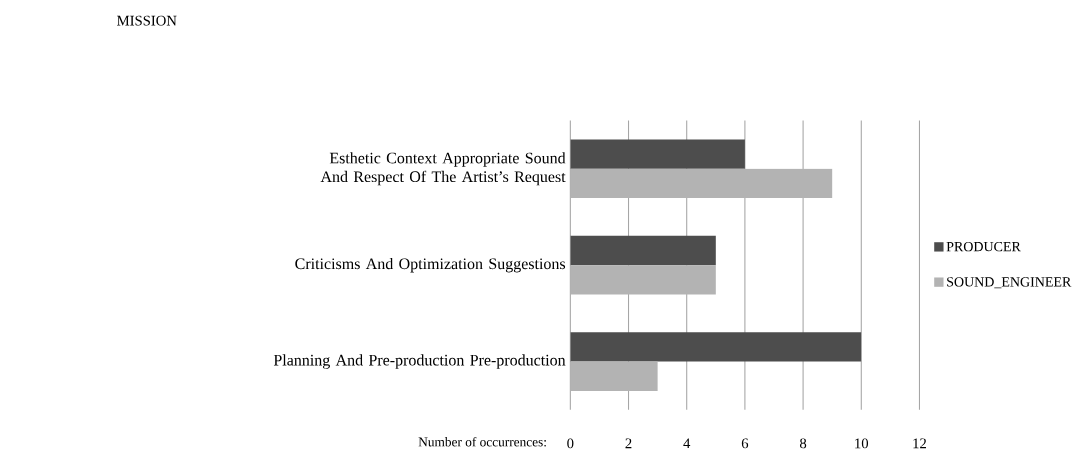 The image size is (1078, 470). Describe the element at coordinates (628, 443) in the screenshot. I see `x-tick-label: 2` at that location.